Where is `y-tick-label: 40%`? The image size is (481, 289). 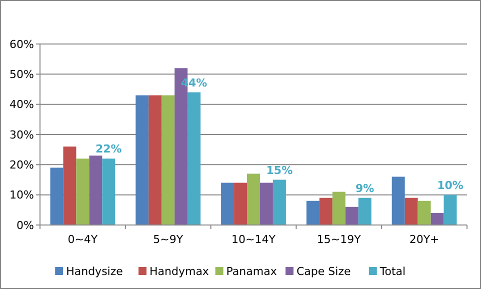 y-tick-label: 40% is located at coordinates (22, 105).